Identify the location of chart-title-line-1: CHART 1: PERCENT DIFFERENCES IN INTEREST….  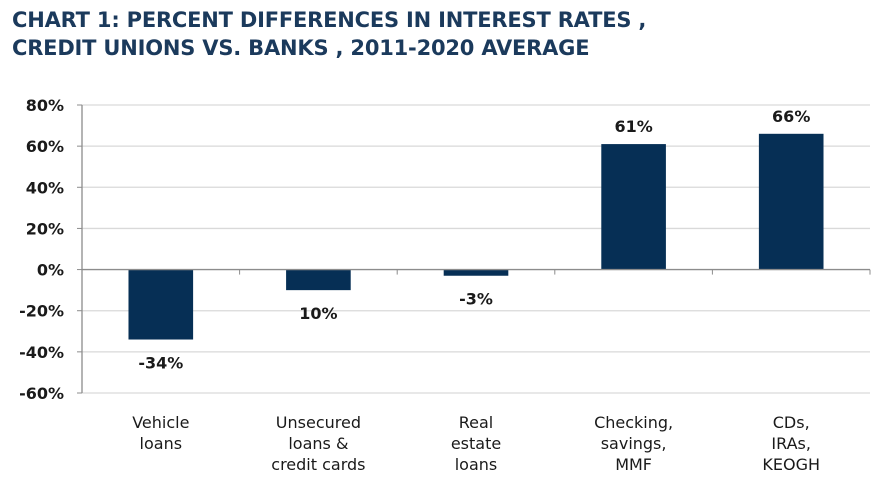
(329, 20).